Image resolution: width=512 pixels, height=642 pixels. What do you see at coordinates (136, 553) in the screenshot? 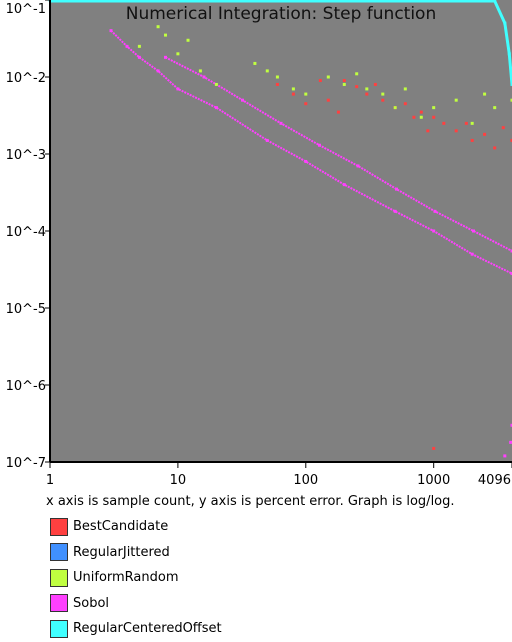
I see `legend-item: RegularJittered` at bounding box center [136, 553].